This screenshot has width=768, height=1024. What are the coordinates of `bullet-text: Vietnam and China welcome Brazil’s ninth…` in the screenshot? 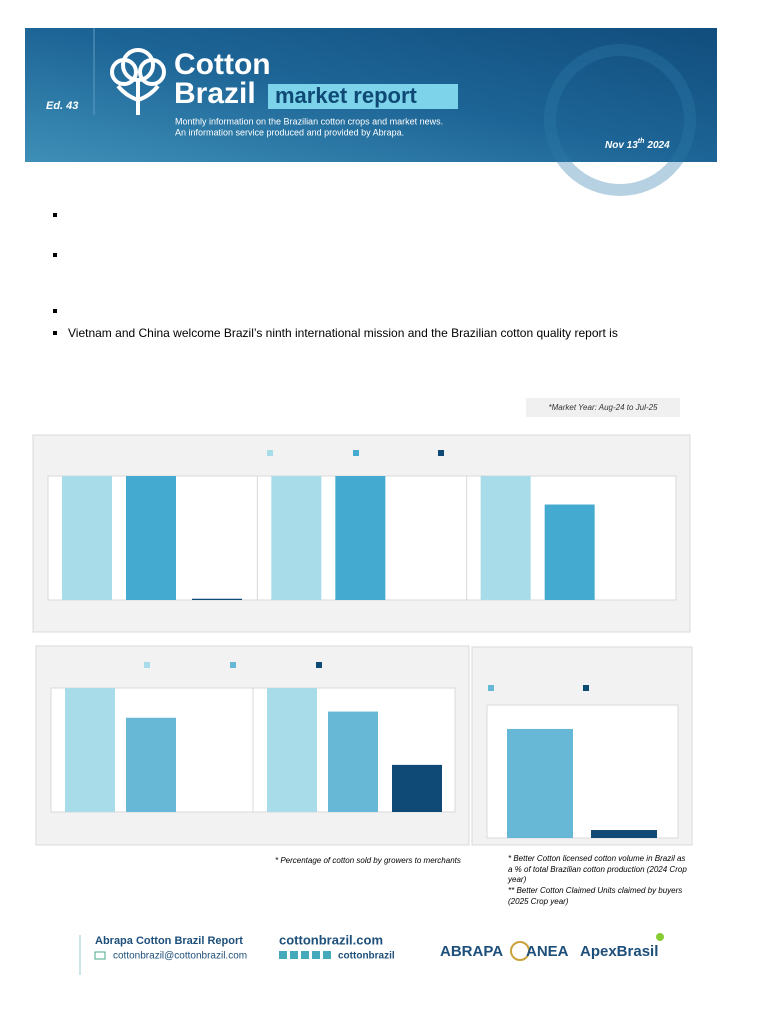 It's located at (343, 333).